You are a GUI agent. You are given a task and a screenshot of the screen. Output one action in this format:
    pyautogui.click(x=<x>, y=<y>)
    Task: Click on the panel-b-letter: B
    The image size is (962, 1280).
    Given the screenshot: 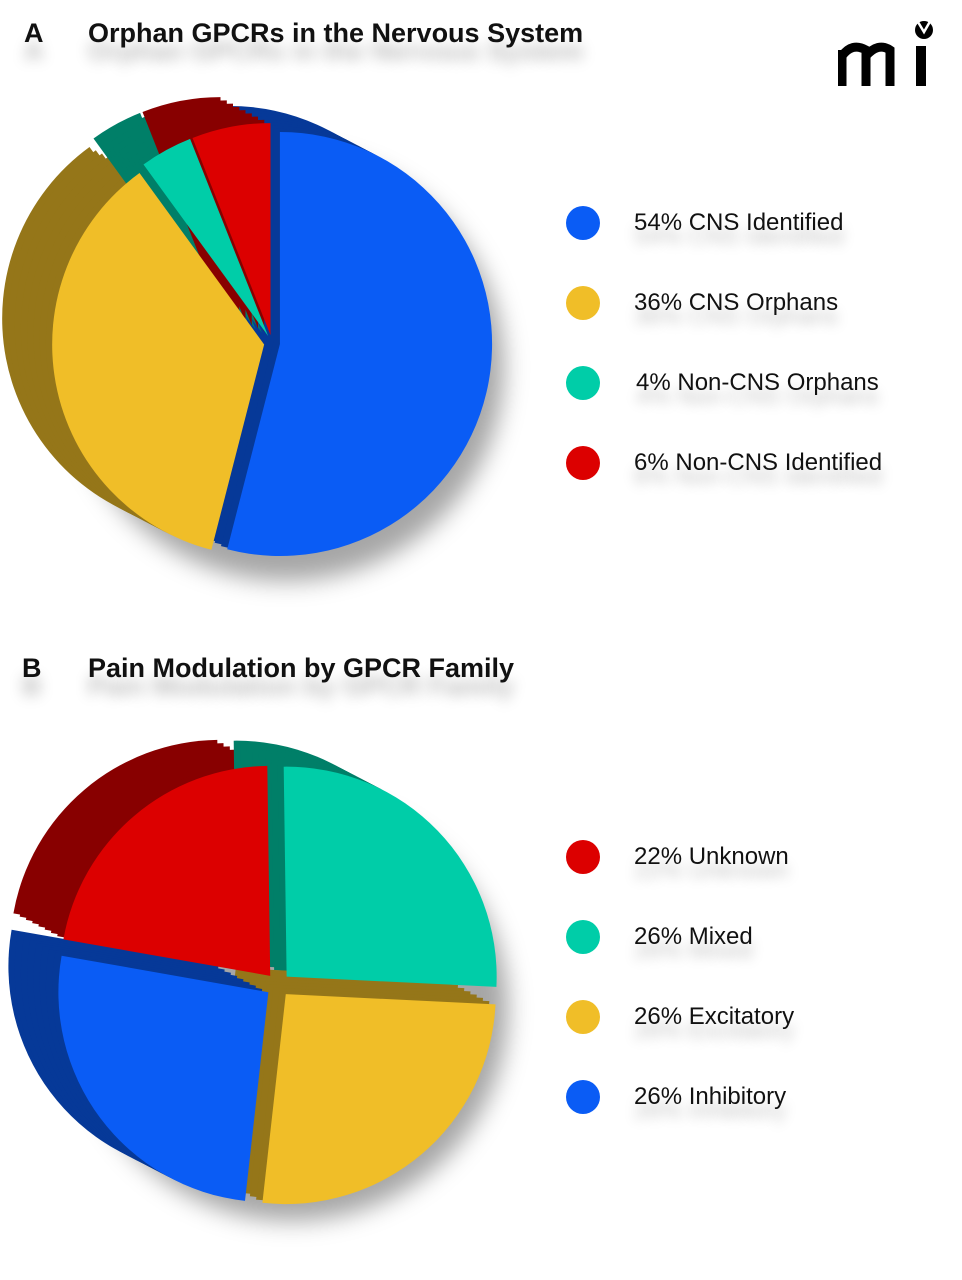 What is the action you would take?
    pyautogui.click(x=32, y=668)
    